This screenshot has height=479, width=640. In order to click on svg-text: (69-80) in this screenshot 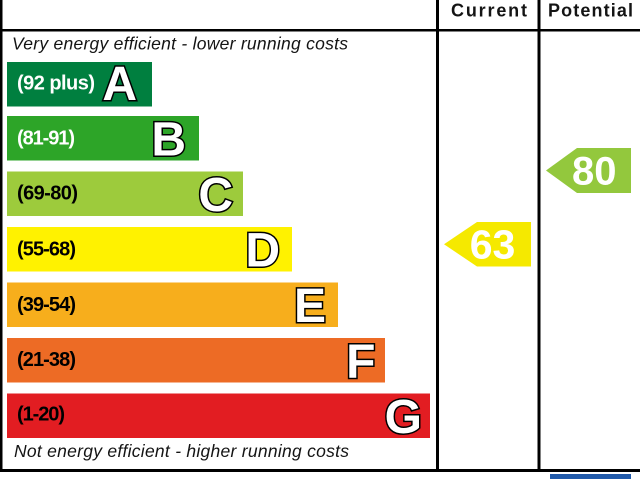, I will do `click(47, 194)`.